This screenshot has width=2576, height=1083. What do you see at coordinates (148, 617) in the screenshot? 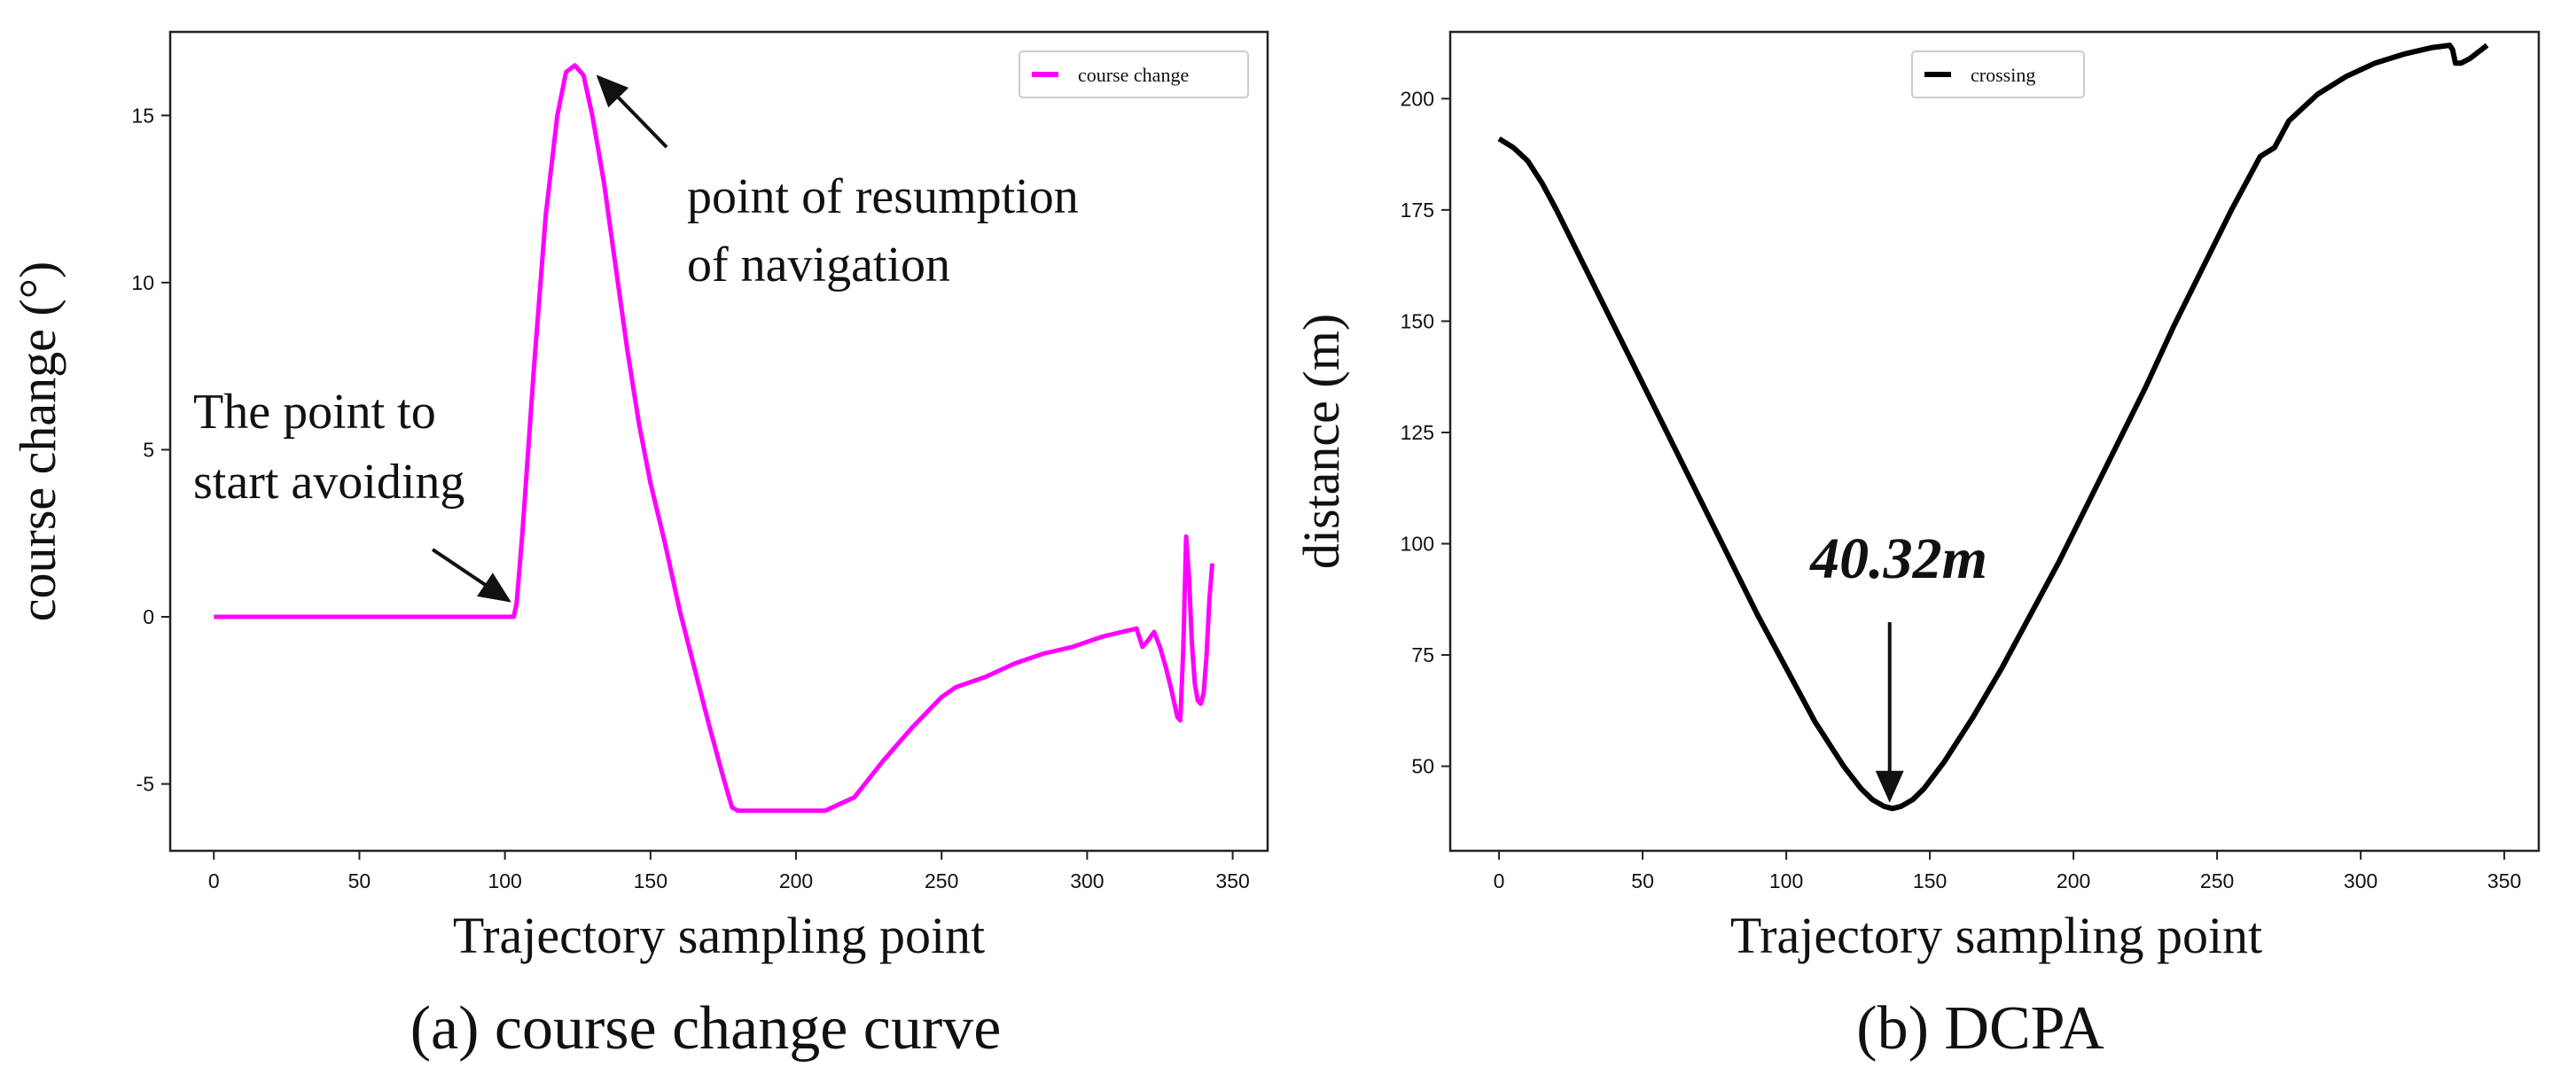
I see `y-tick-label: 0` at bounding box center [148, 617].